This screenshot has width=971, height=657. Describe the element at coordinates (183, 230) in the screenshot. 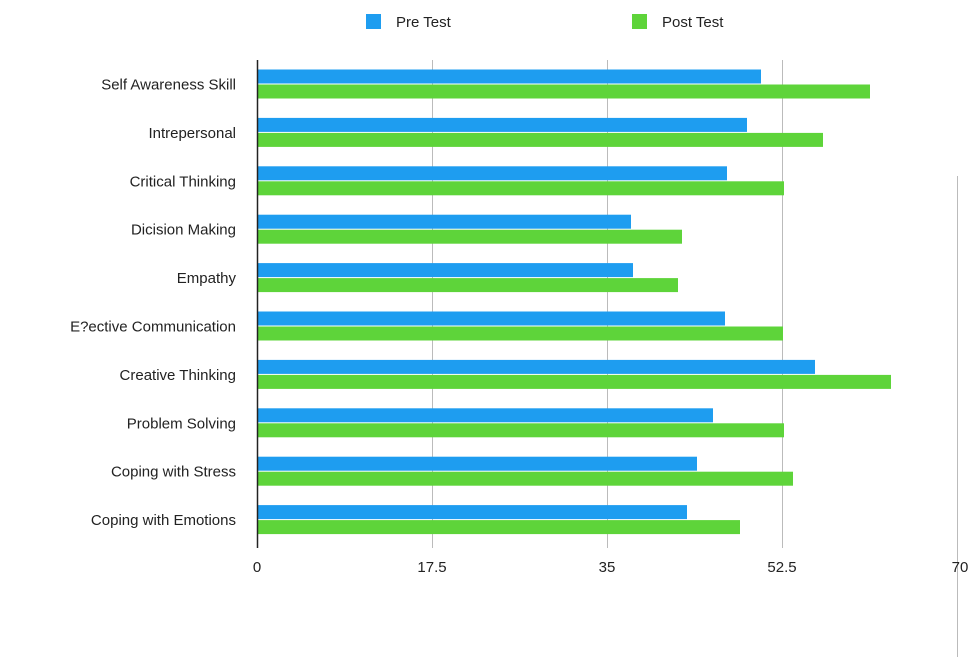

I see `category-label: Dicision Making` at that location.